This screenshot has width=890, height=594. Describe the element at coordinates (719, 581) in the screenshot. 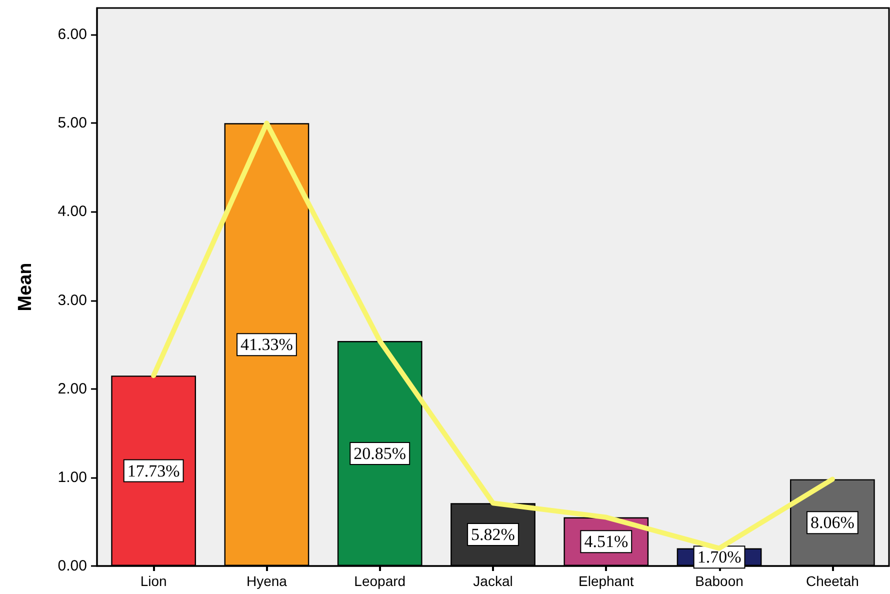

I see `x-tick-label: Baboon` at that location.